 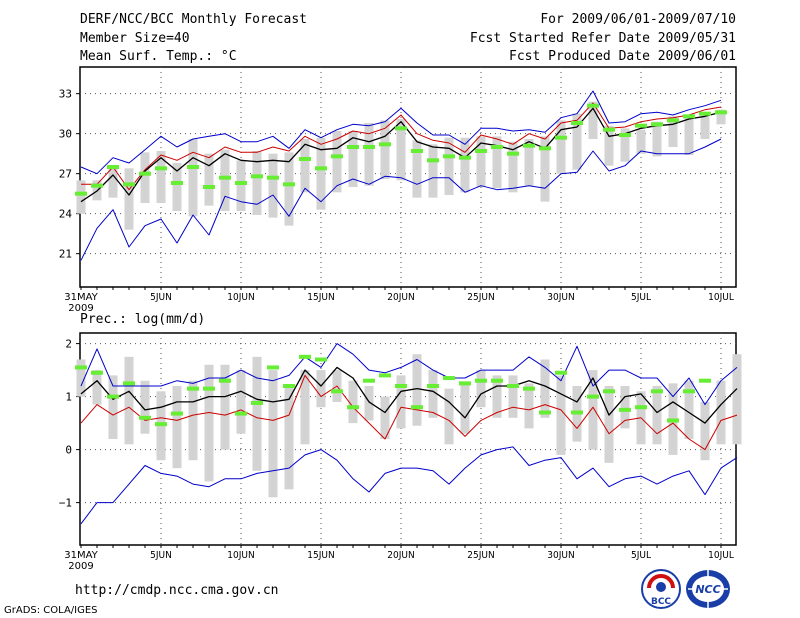 I want to click on bcc-logo: BCC, so click(x=661, y=589).